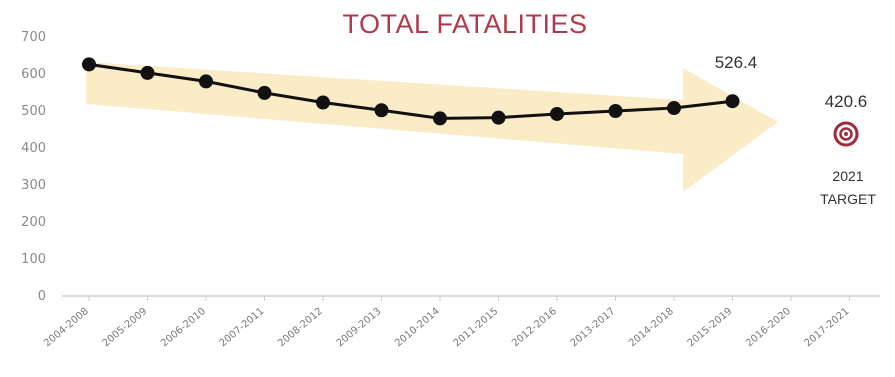  What do you see at coordinates (736, 62) in the screenshot?
I see `last-value-label: 526.4` at bounding box center [736, 62].